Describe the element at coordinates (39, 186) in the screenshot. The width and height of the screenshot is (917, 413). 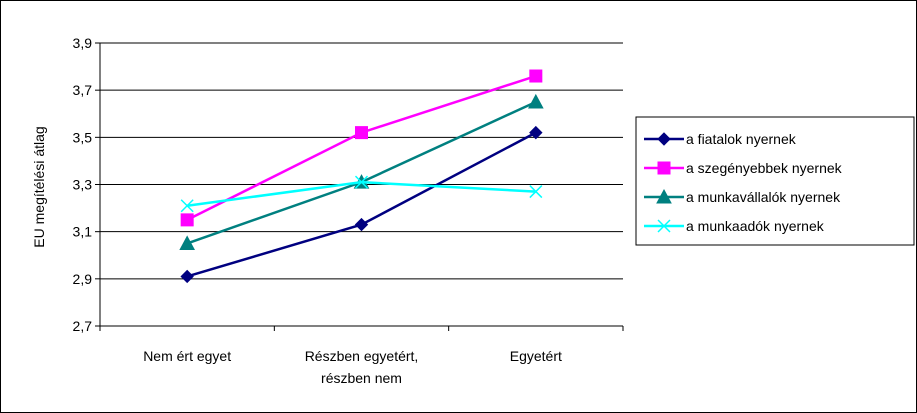
I see `y-axis-title: EU megítélési átlag` at that location.